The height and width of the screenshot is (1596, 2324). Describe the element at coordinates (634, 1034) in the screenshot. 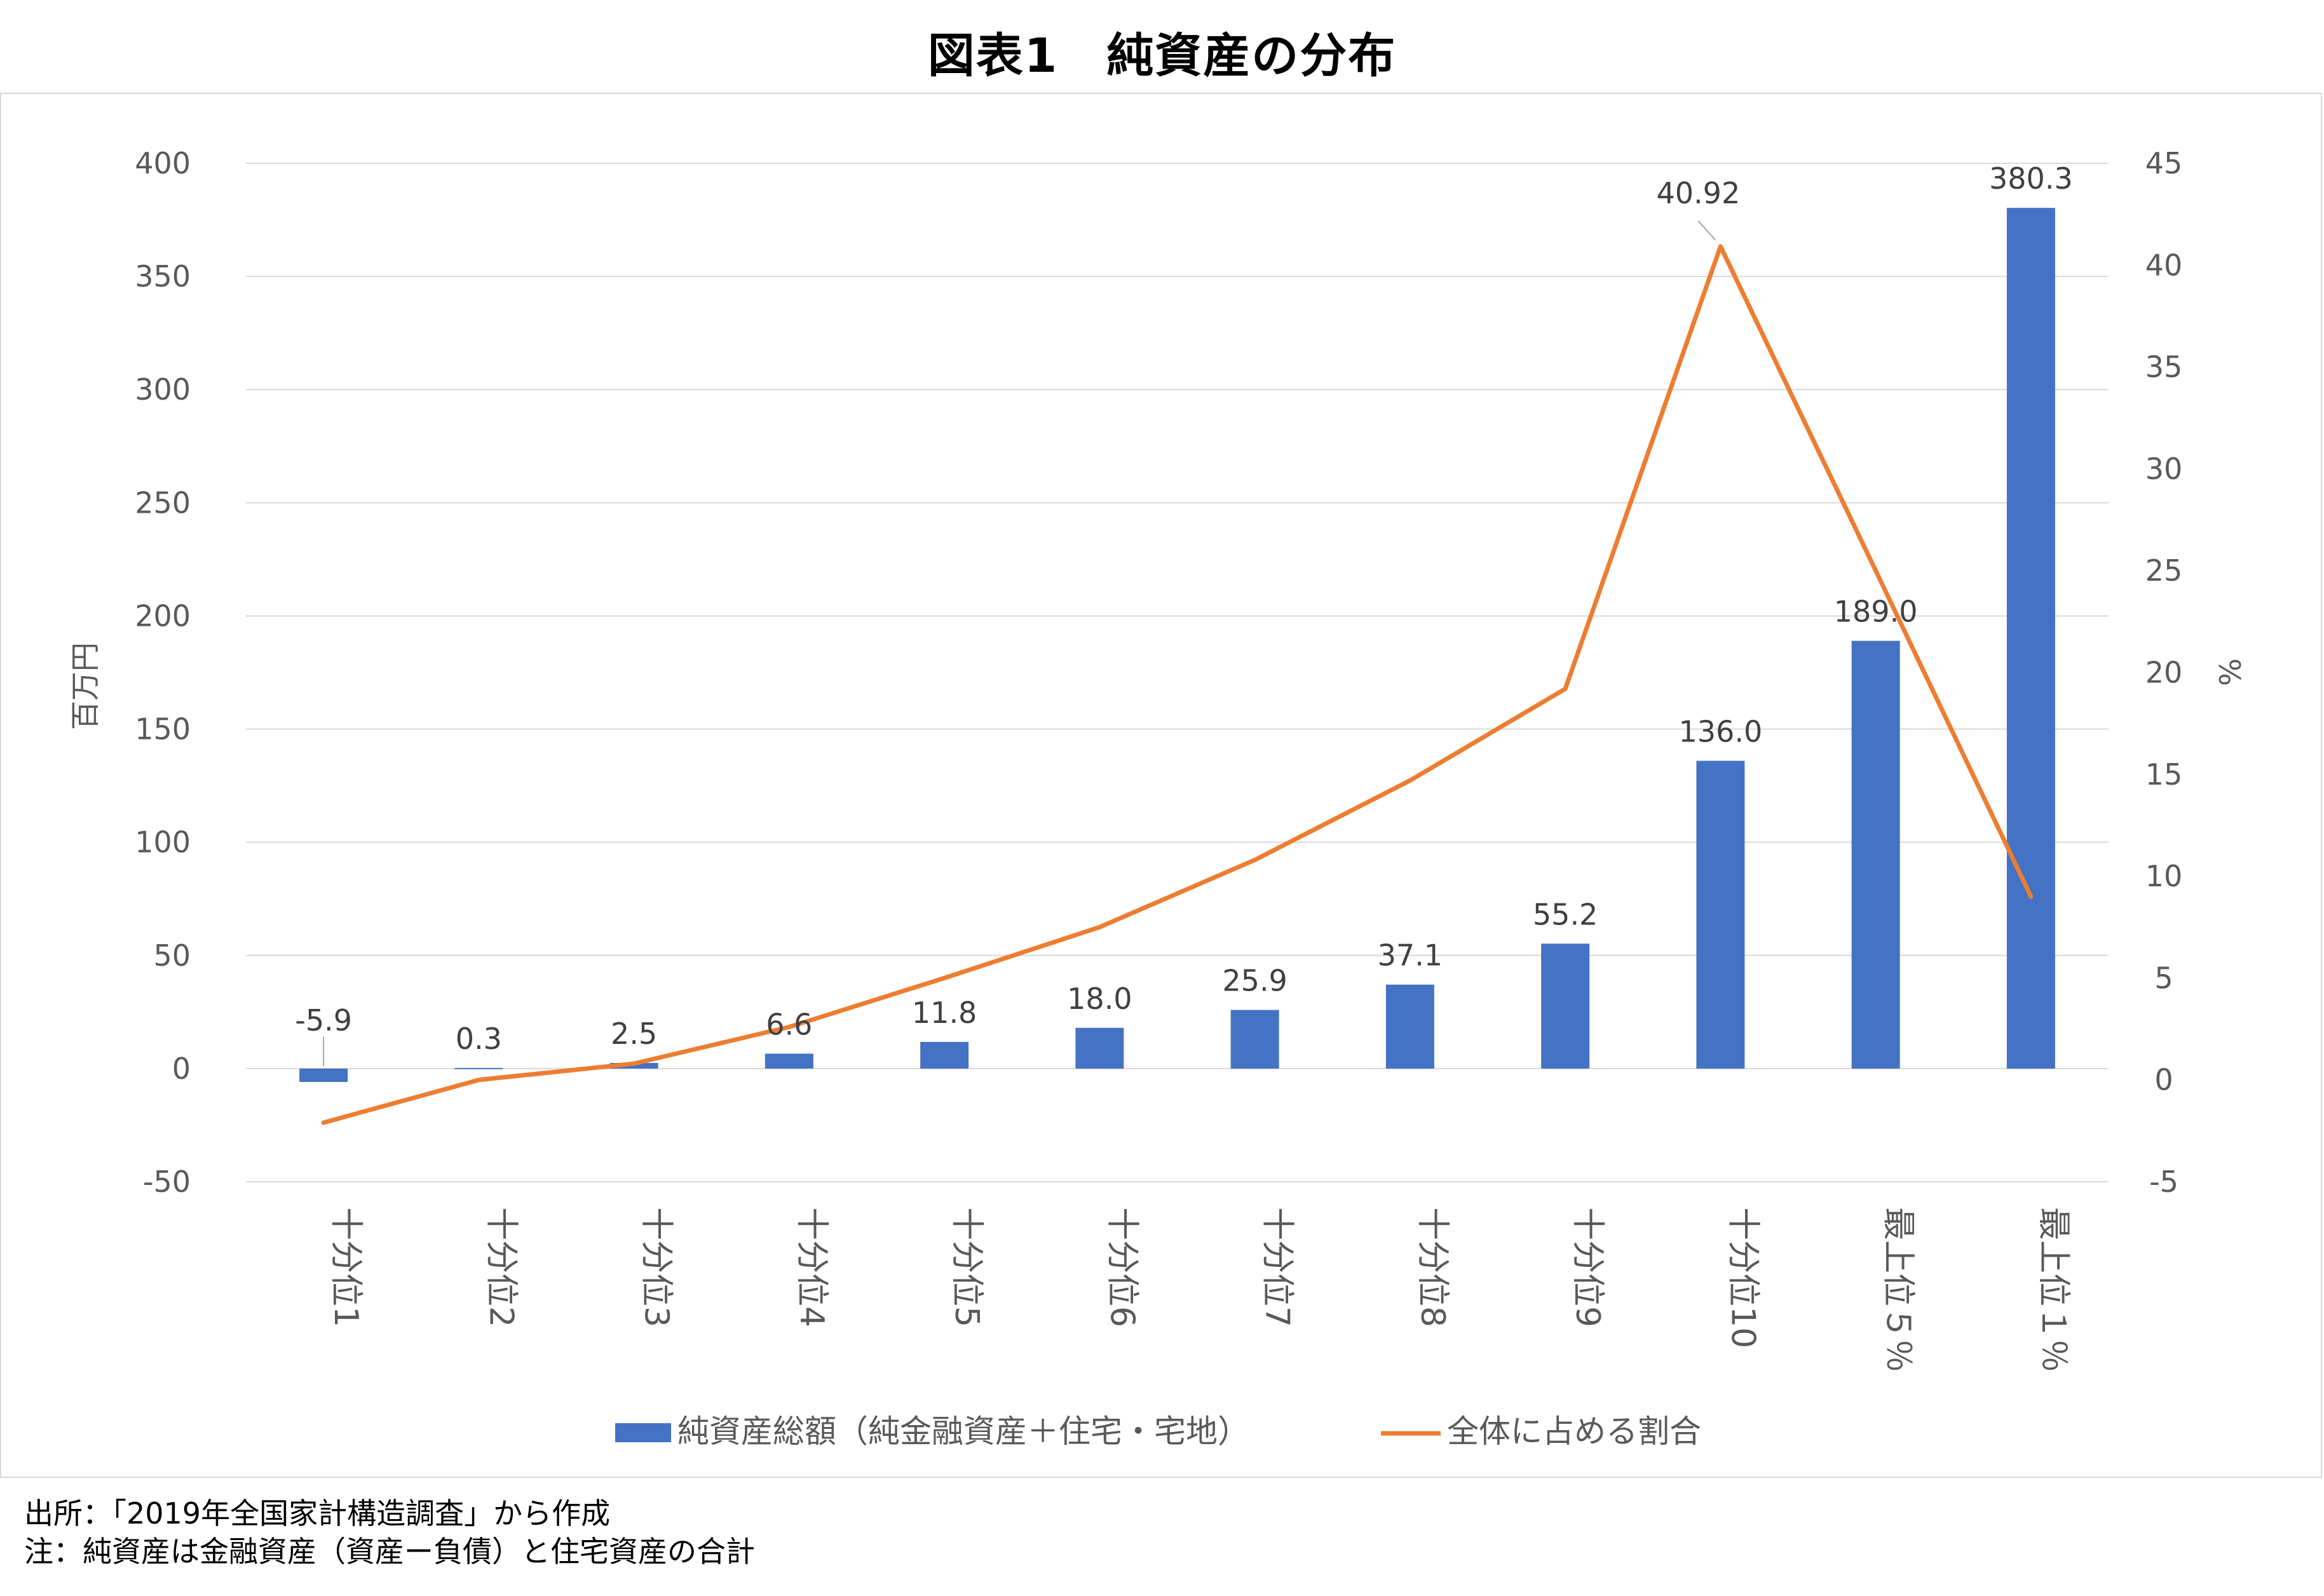

I see `bar-data-label: 2.5` at that location.